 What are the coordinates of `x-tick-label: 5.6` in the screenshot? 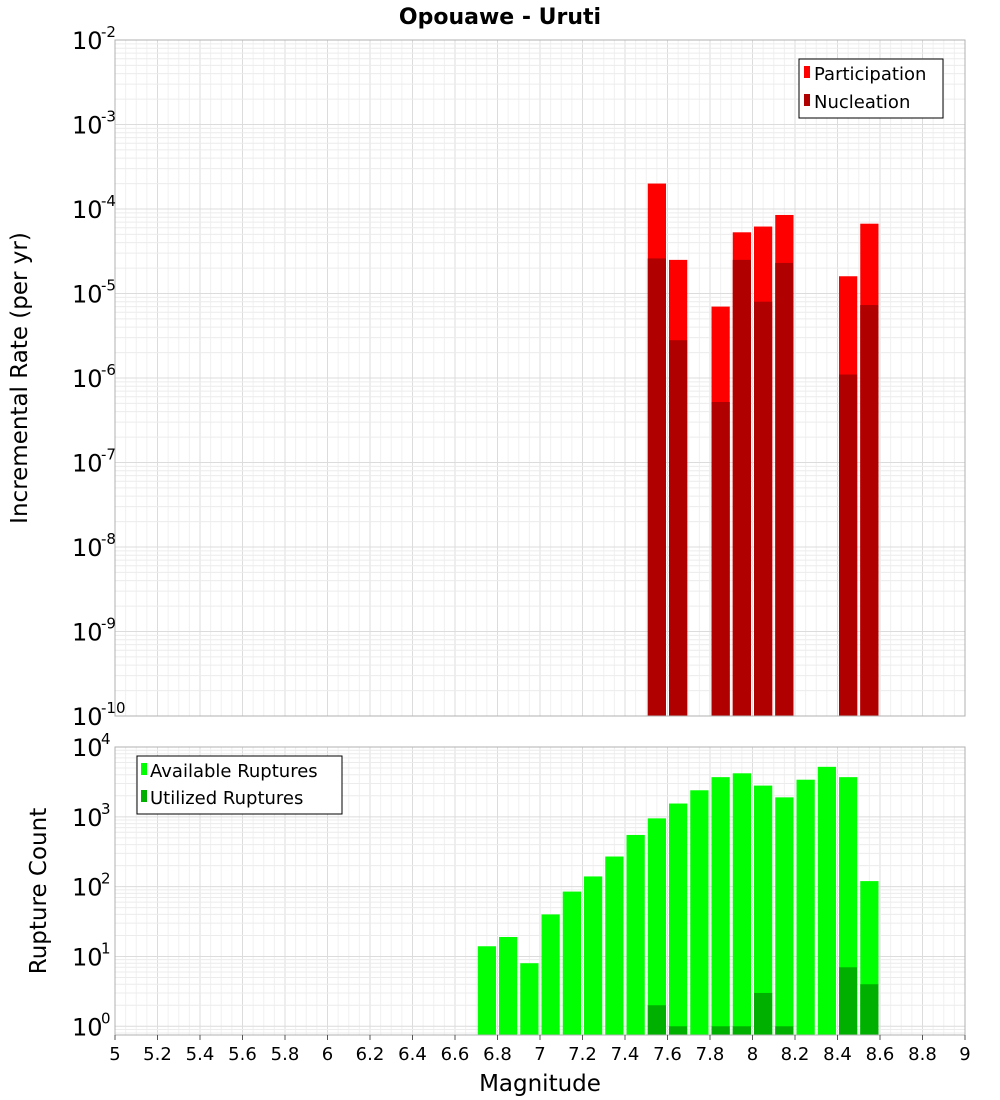 It's located at (242, 1054).